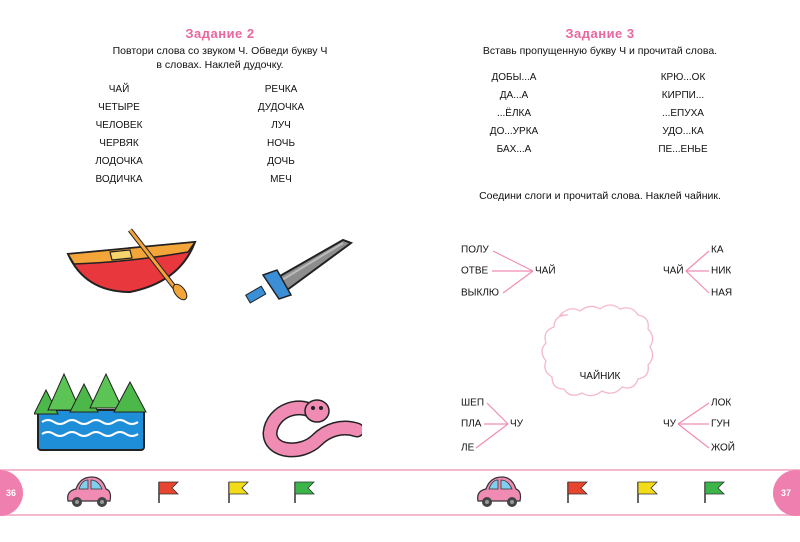 Image resolution: width=800 pixels, height=542 pixels. Describe the element at coordinates (468, 448) in the screenshot. I see `syllable: ЛЕ` at that location.